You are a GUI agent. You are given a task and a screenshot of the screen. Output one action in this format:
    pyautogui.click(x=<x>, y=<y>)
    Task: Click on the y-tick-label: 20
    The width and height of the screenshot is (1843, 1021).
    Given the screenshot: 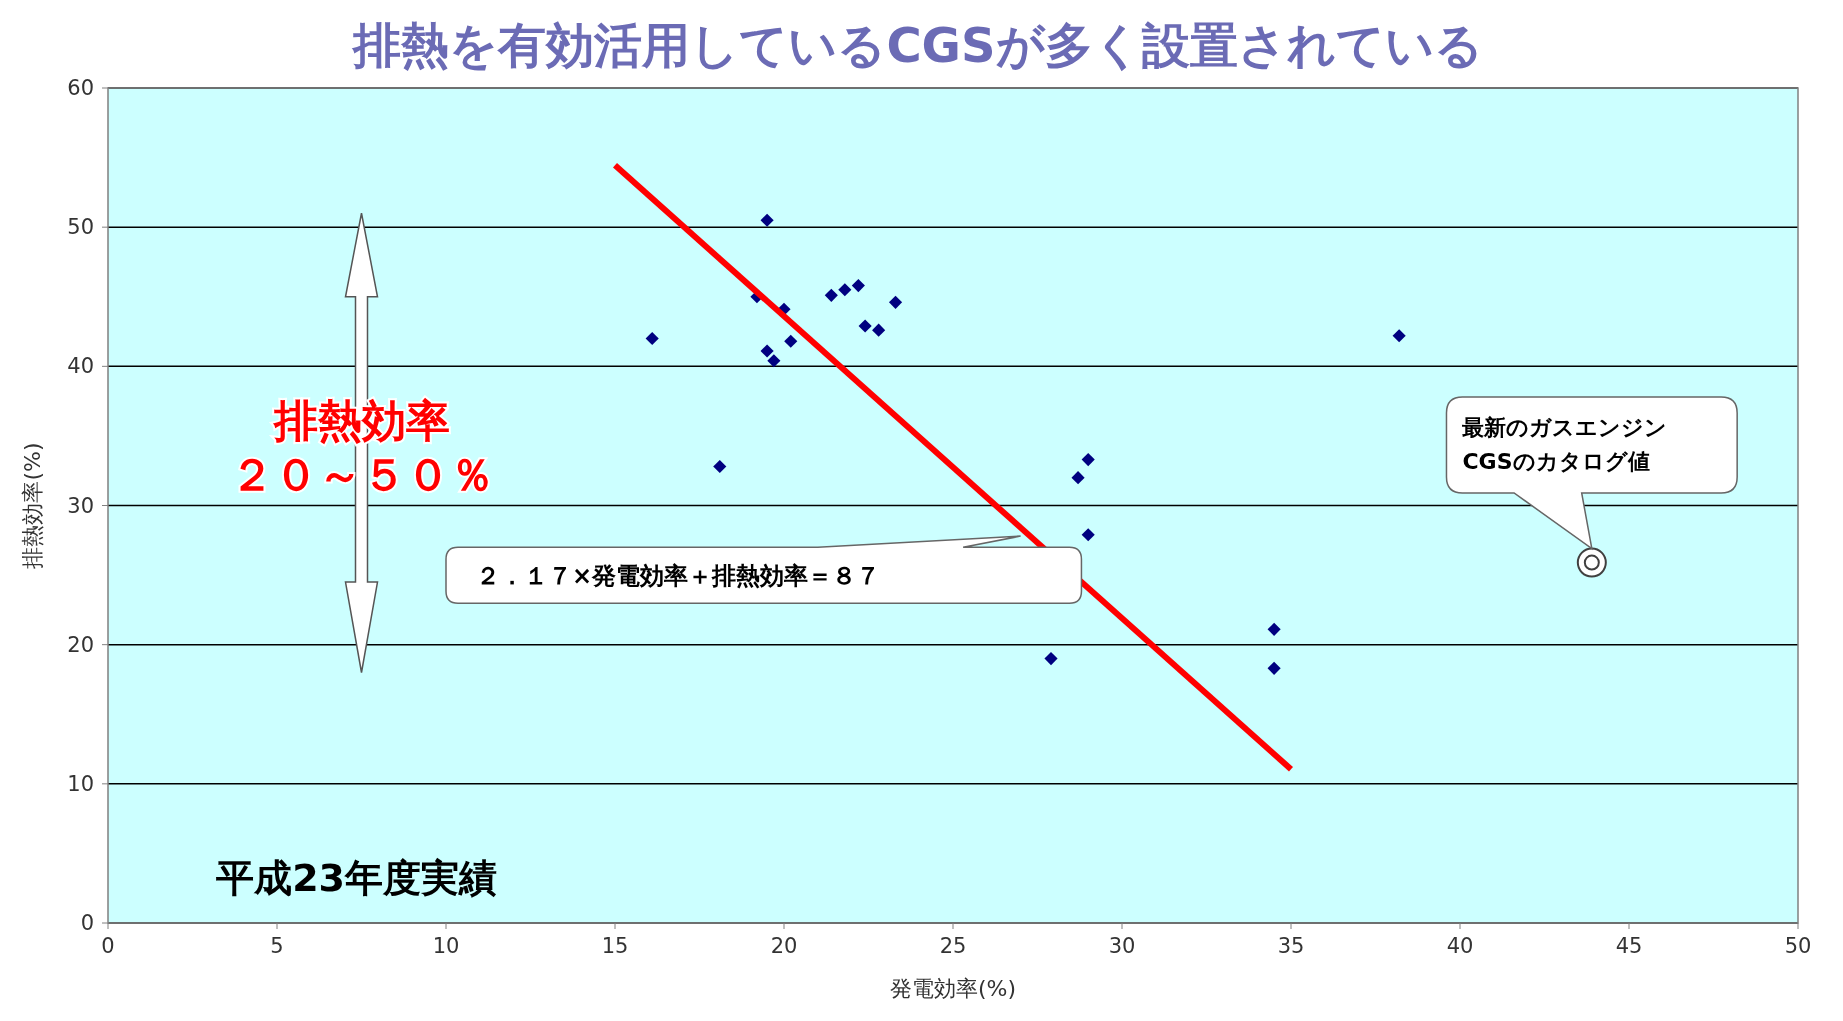 What is the action you would take?
    pyautogui.click(x=80, y=644)
    